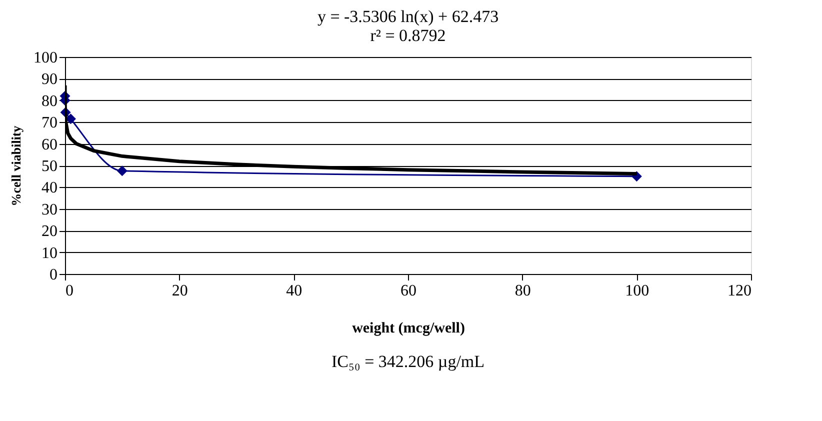 The width and height of the screenshot is (822, 421). Describe the element at coordinates (50, 166) in the screenshot. I see `y-tick-label: 50` at that location.